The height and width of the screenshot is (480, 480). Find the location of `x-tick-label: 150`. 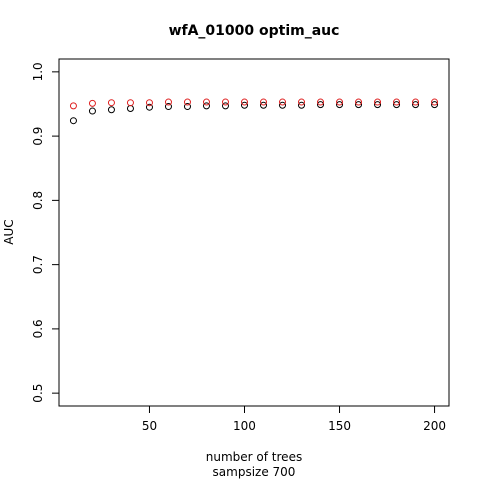

x-tick-label: 150 is located at coordinates (339, 426).